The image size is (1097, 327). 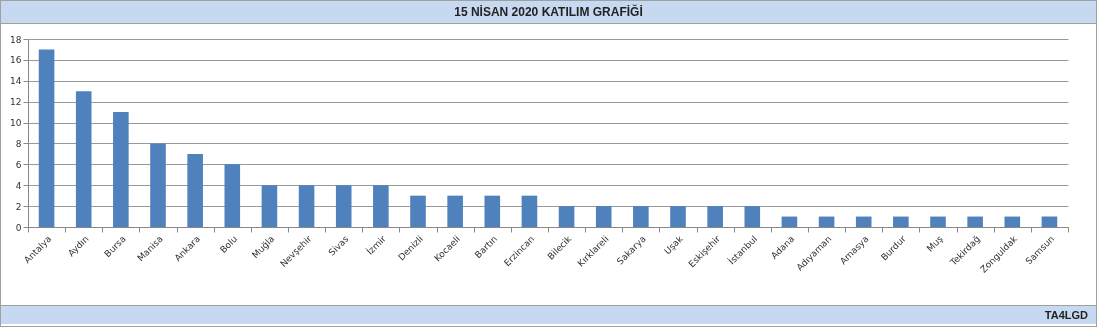 I want to click on text: TA4LGD, so click(x=548, y=314).